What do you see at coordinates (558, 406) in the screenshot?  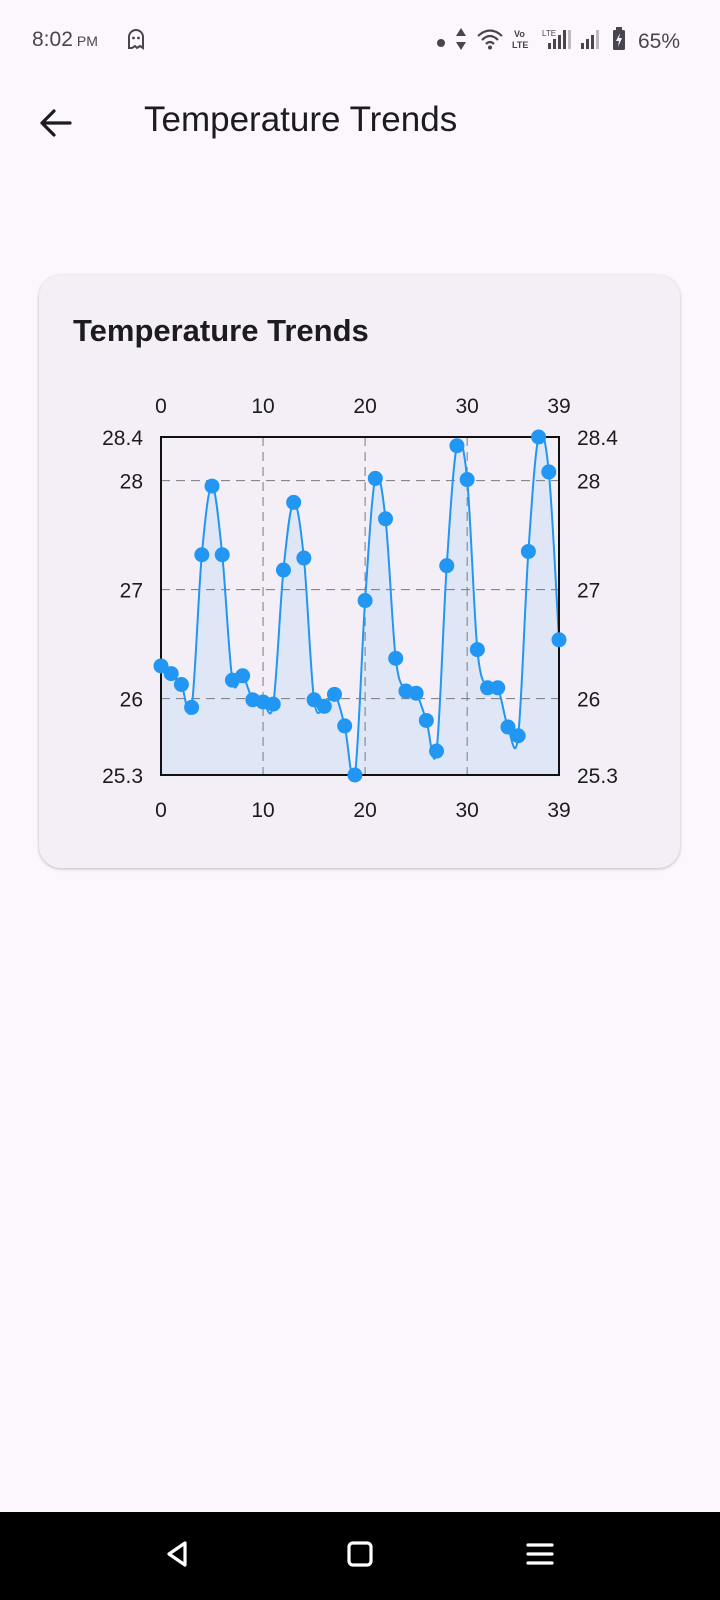 I see `x-tick-label-top: 39` at bounding box center [558, 406].